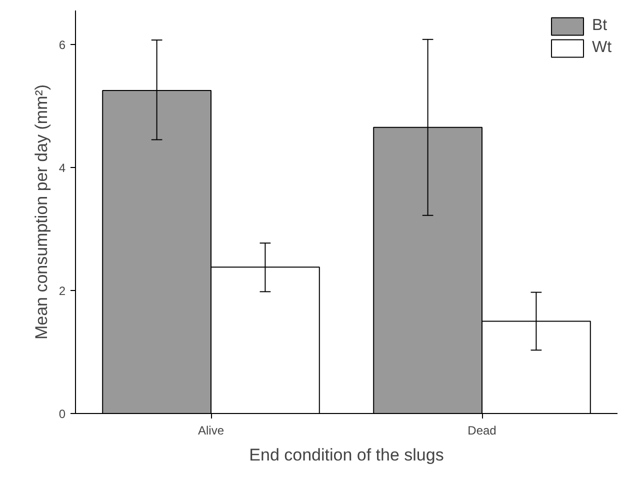 Image resolution: width=622 pixels, height=483 pixels. Describe the element at coordinates (346, 455) in the screenshot. I see `x-axis-title: End condition of the slugs` at that location.